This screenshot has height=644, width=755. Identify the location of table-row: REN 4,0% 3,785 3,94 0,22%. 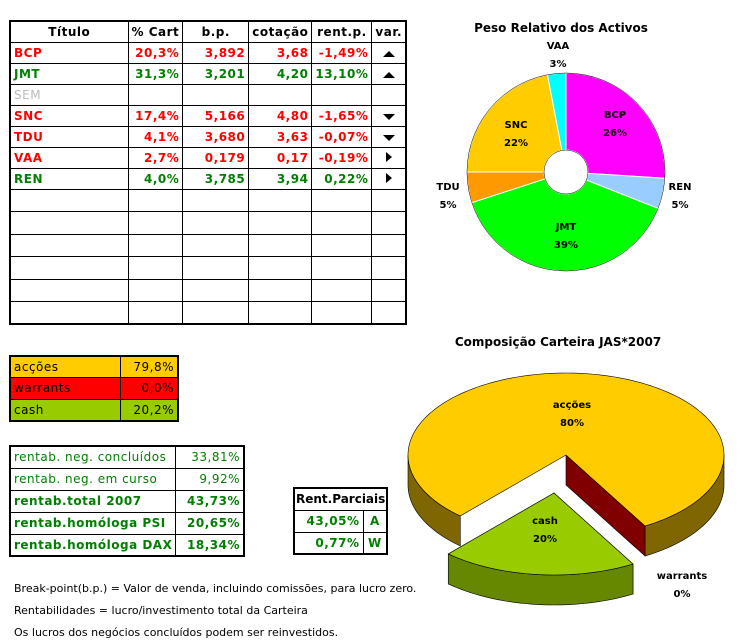
(208, 178).